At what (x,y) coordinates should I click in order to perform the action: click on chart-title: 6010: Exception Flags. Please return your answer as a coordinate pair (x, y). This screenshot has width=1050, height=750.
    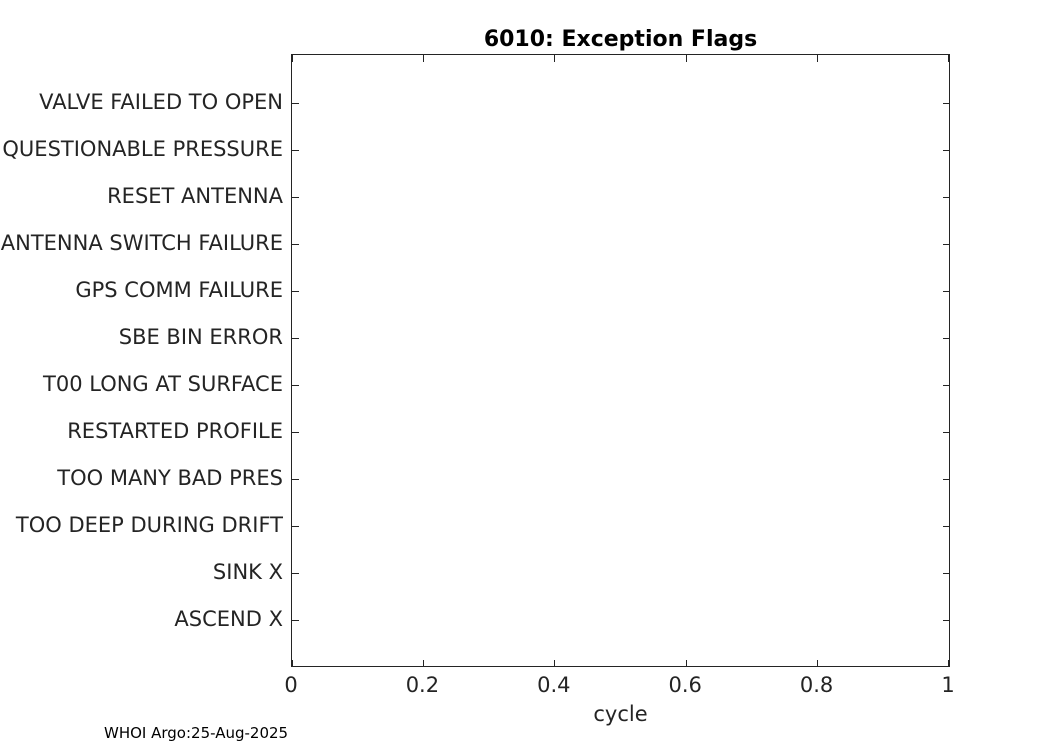
    Looking at the image, I should click on (620, 39).